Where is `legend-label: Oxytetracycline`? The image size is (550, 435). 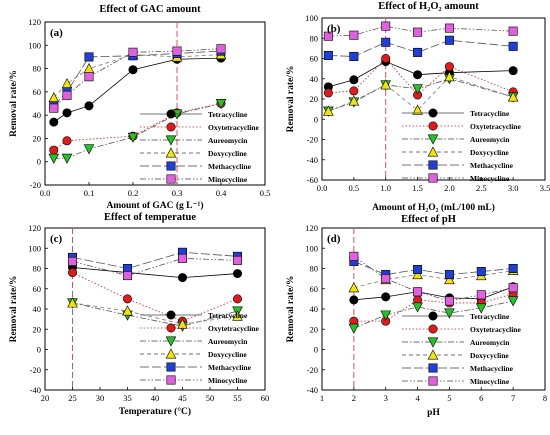
legend-label: Oxytetracycline is located at coordinates (233, 328).